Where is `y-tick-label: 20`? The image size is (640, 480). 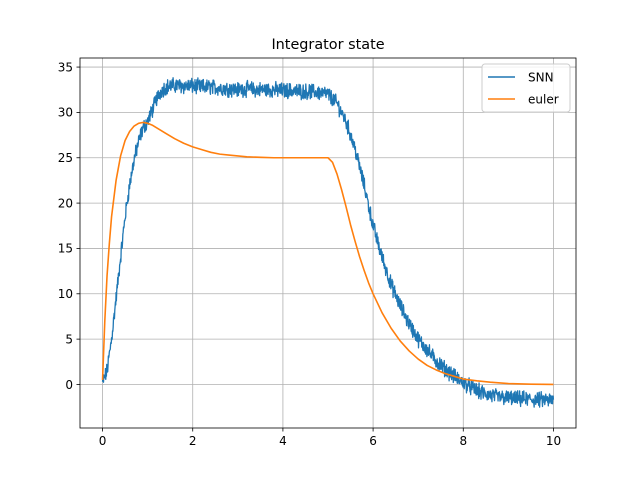 y-tick-label: 20 is located at coordinates (65, 203).